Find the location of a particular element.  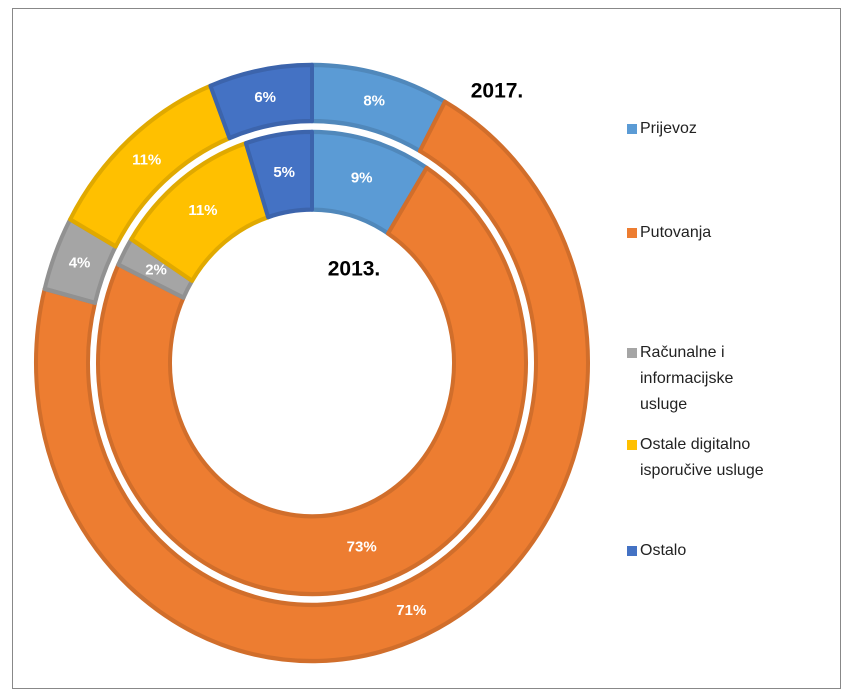

legend-label: Računalne i informacijske usluge is located at coordinates (687, 378).